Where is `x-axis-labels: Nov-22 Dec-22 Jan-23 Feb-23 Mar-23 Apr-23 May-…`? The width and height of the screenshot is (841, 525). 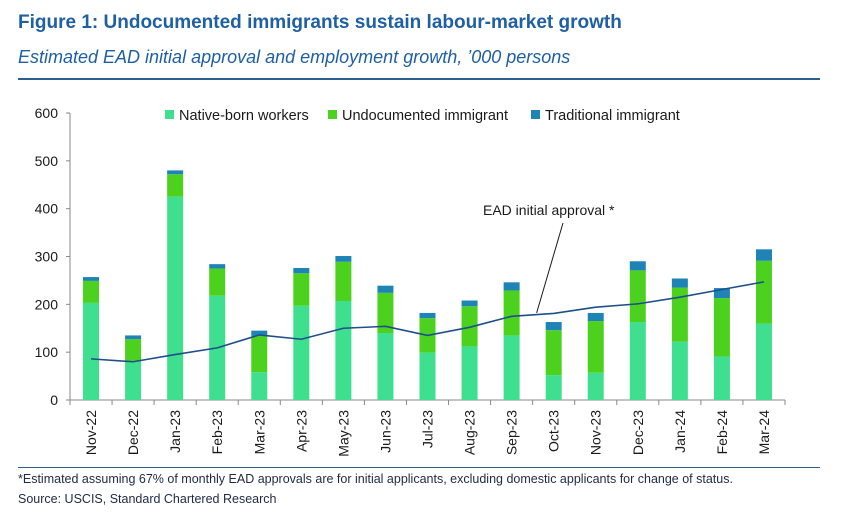
x-axis-labels: Nov-22 Dec-22 Jan-23 Feb-23 Mar-23 Apr-23 May-… is located at coordinates (427, 433).